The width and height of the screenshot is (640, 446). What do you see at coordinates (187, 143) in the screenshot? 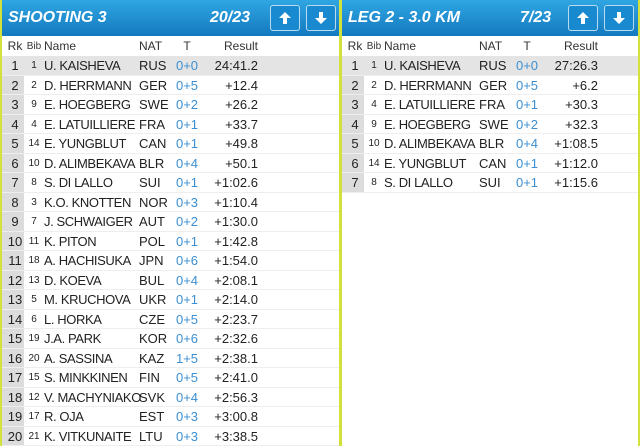
I see `shooting: 0+1` at bounding box center [187, 143].